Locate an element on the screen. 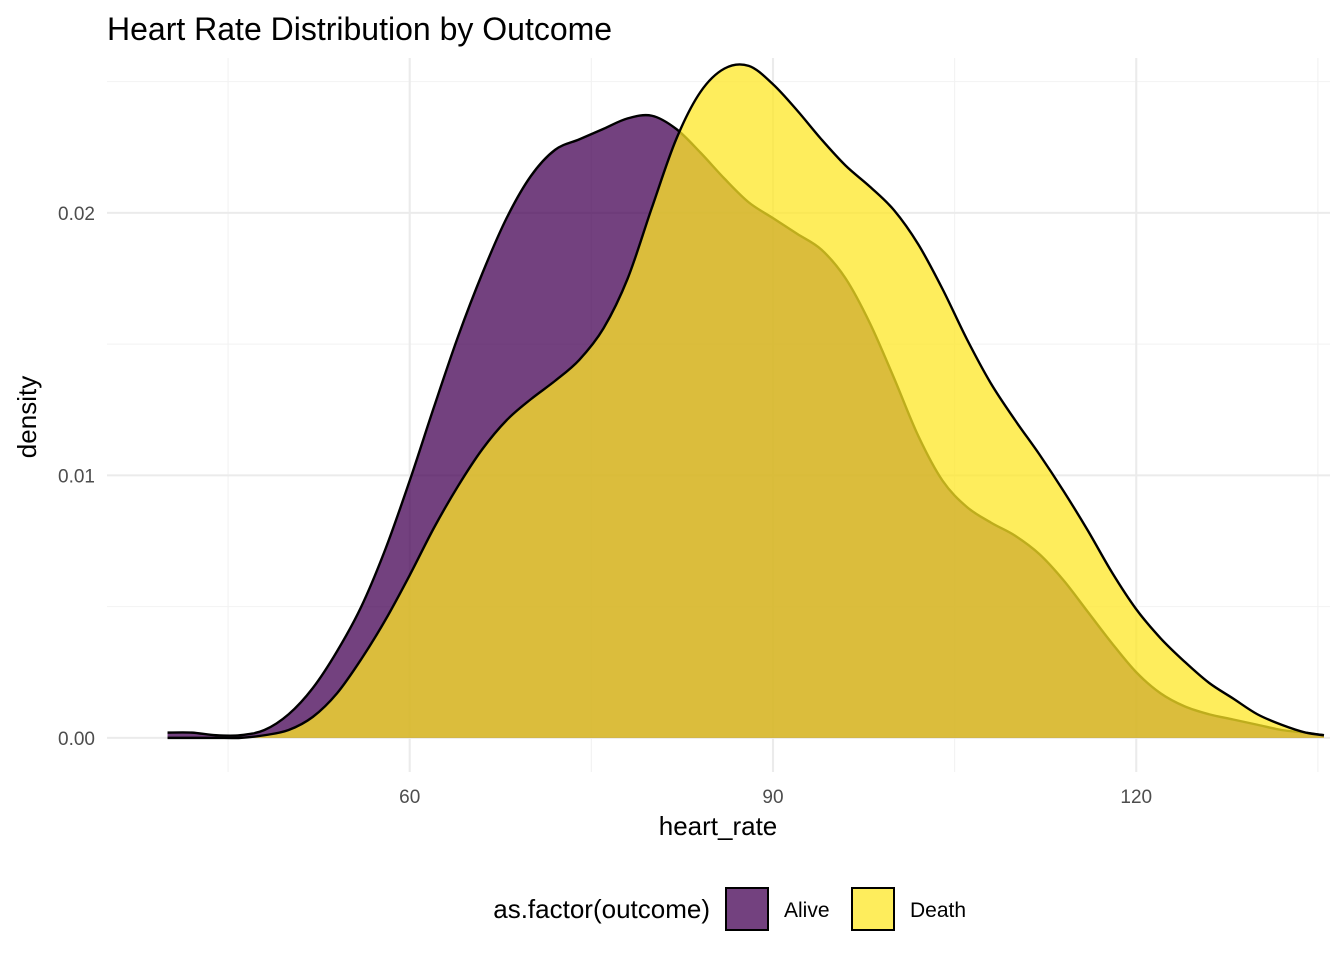 The width and height of the screenshot is (1344, 960). legend-label-death: Death is located at coordinates (938, 910).